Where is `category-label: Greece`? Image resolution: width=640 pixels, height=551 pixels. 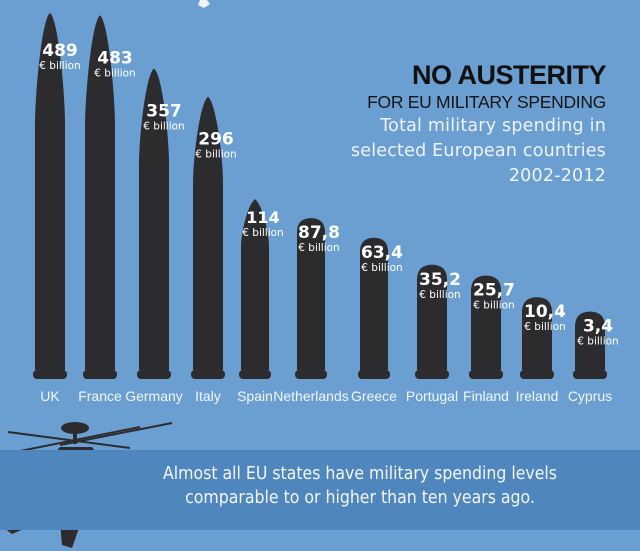 category-label: Greece is located at coordinates (374, 396).